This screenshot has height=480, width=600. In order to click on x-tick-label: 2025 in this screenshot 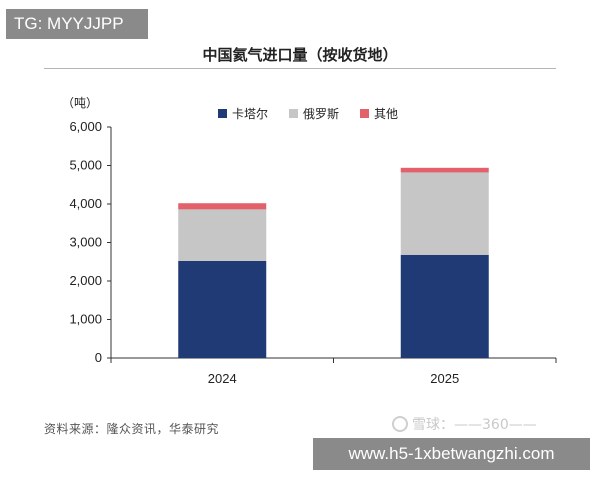, I will do `click(444, 378)`.